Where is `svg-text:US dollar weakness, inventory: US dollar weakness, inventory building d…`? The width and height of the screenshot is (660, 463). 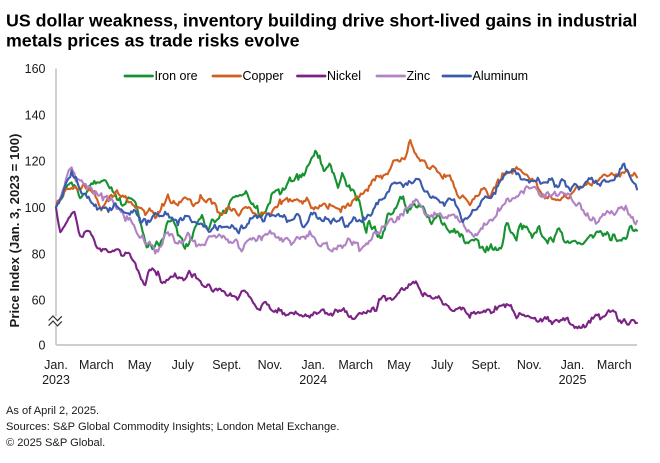 svg-text:US dollar weakness, inventory: US dollar weakness, inventory building d… is located at coordinates (321, 21).